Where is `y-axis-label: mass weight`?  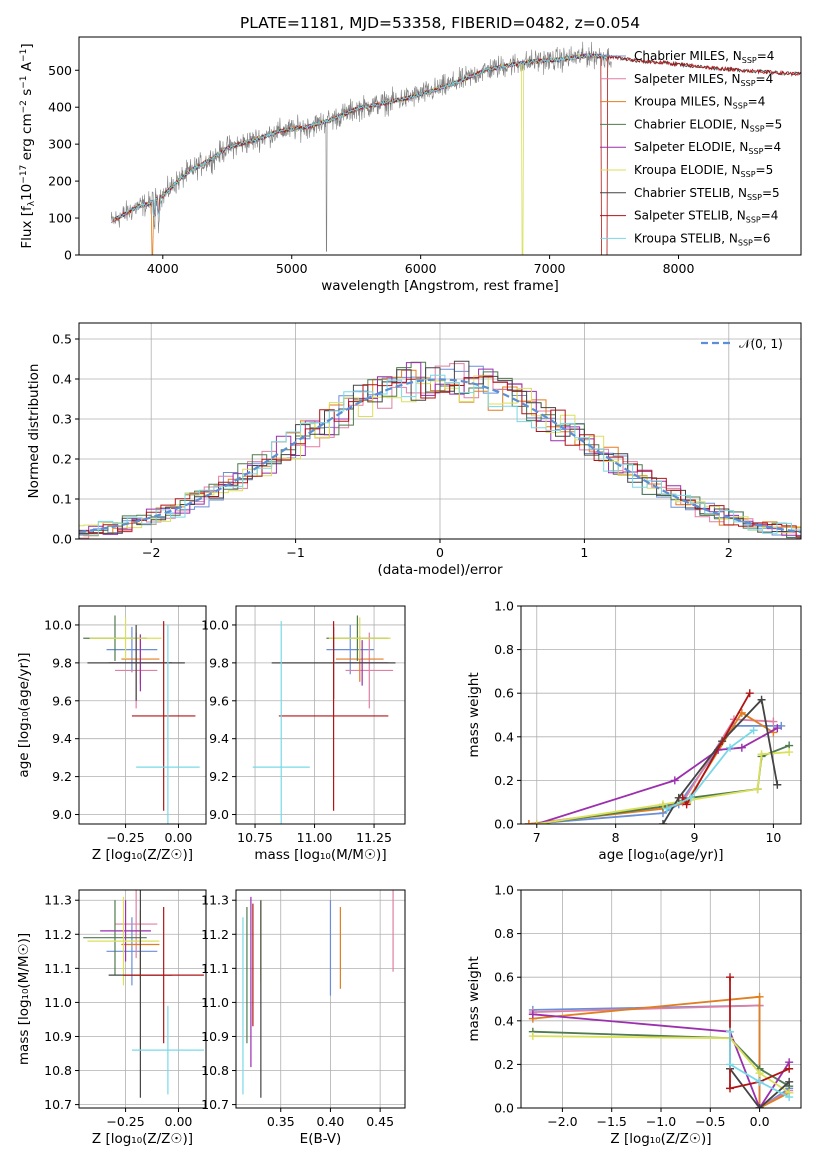 y-axis-label: mass weight is located at coordinates (474, 714).